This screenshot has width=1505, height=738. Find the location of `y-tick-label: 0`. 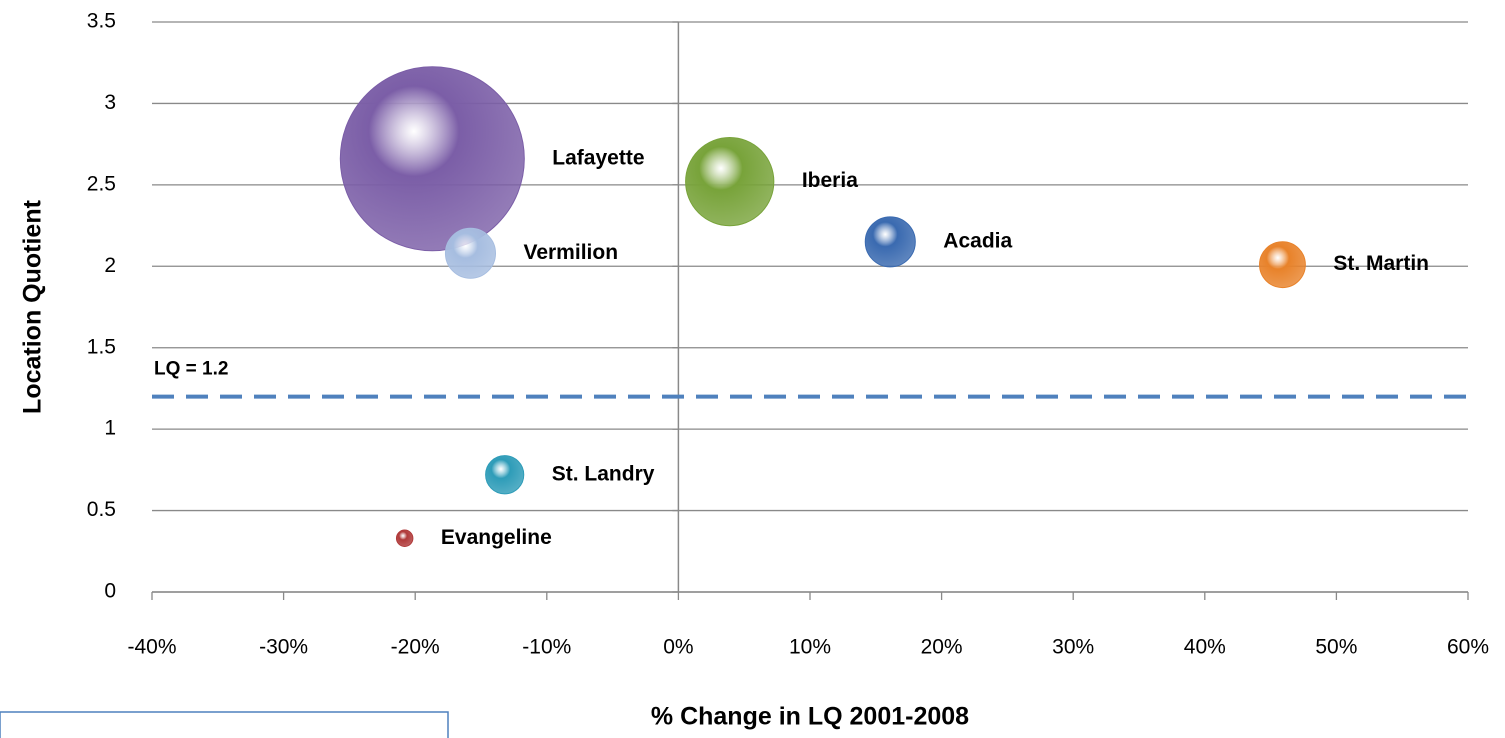

y-tick-label: 0 is located at coordinates (110, 591).